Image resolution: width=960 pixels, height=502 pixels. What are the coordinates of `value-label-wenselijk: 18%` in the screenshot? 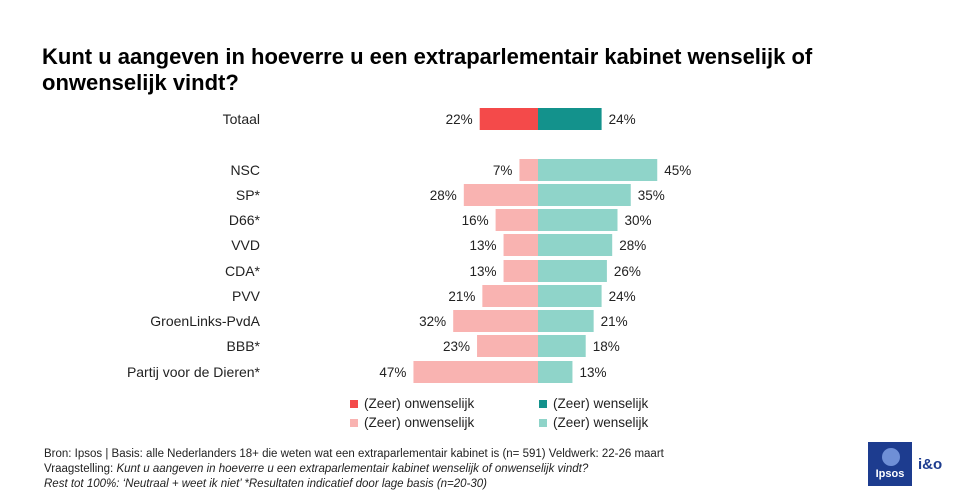 It's located at (606, 346).